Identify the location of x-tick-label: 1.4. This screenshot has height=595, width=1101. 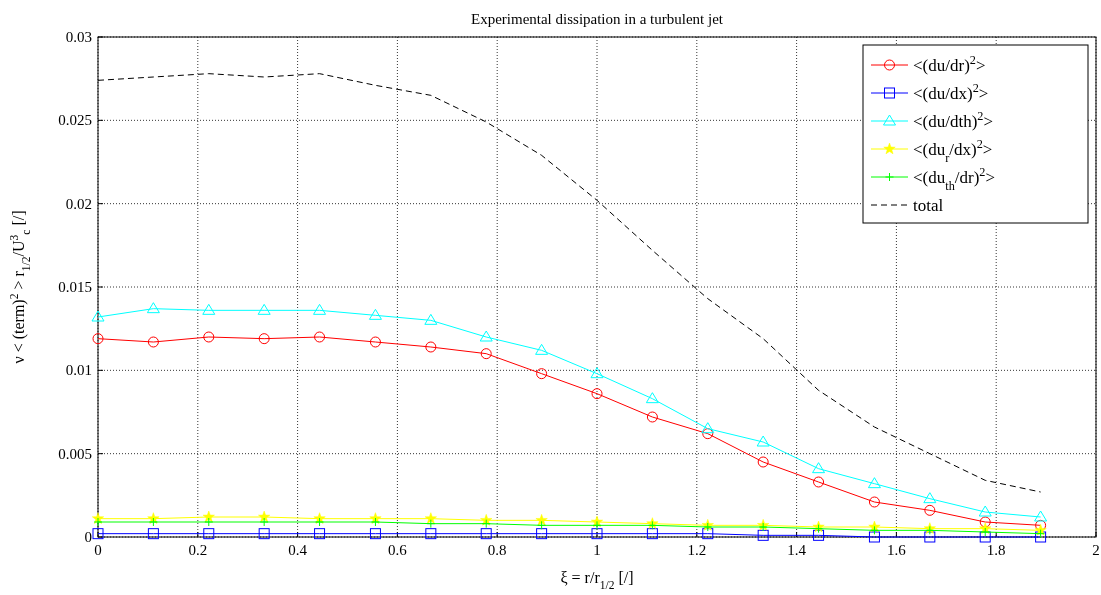
(797, 550).